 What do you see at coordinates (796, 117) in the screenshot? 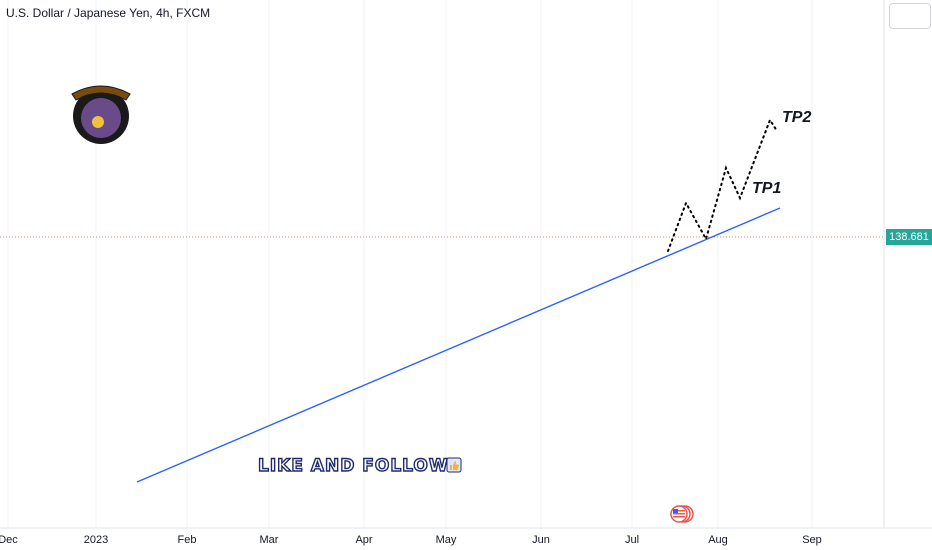
I see `tp2-label: TP2` at bounding box center [796, 117].